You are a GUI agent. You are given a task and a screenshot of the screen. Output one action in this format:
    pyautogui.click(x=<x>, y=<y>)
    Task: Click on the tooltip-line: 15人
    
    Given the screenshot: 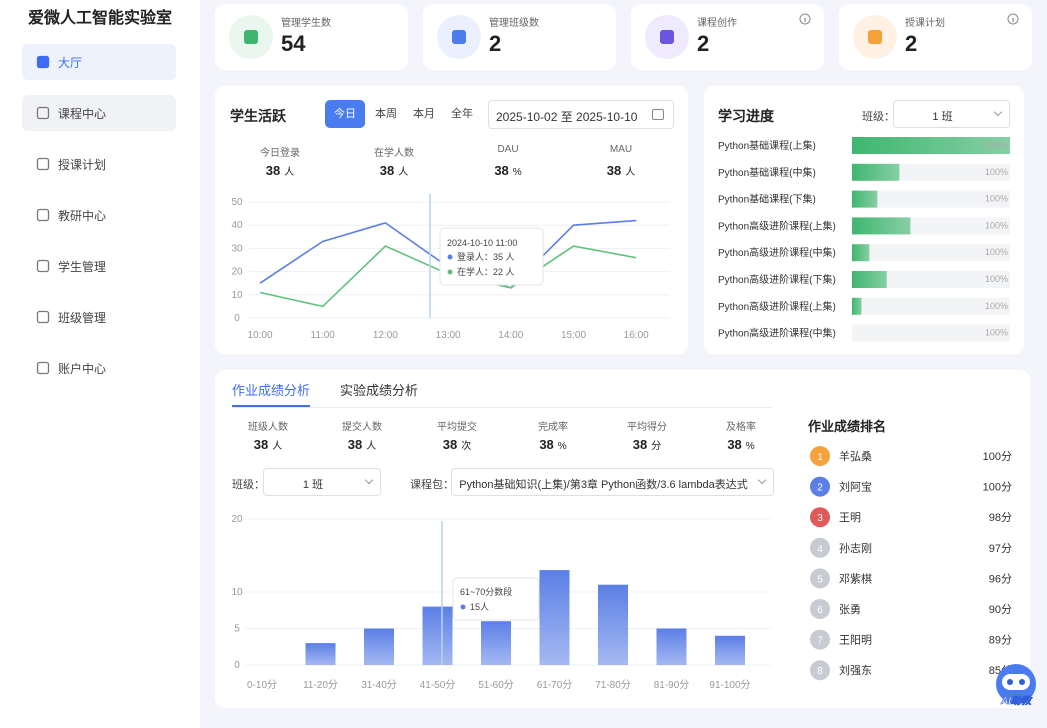 What is the action you would take?
    pyautogui.click(x=479, y=607)
    